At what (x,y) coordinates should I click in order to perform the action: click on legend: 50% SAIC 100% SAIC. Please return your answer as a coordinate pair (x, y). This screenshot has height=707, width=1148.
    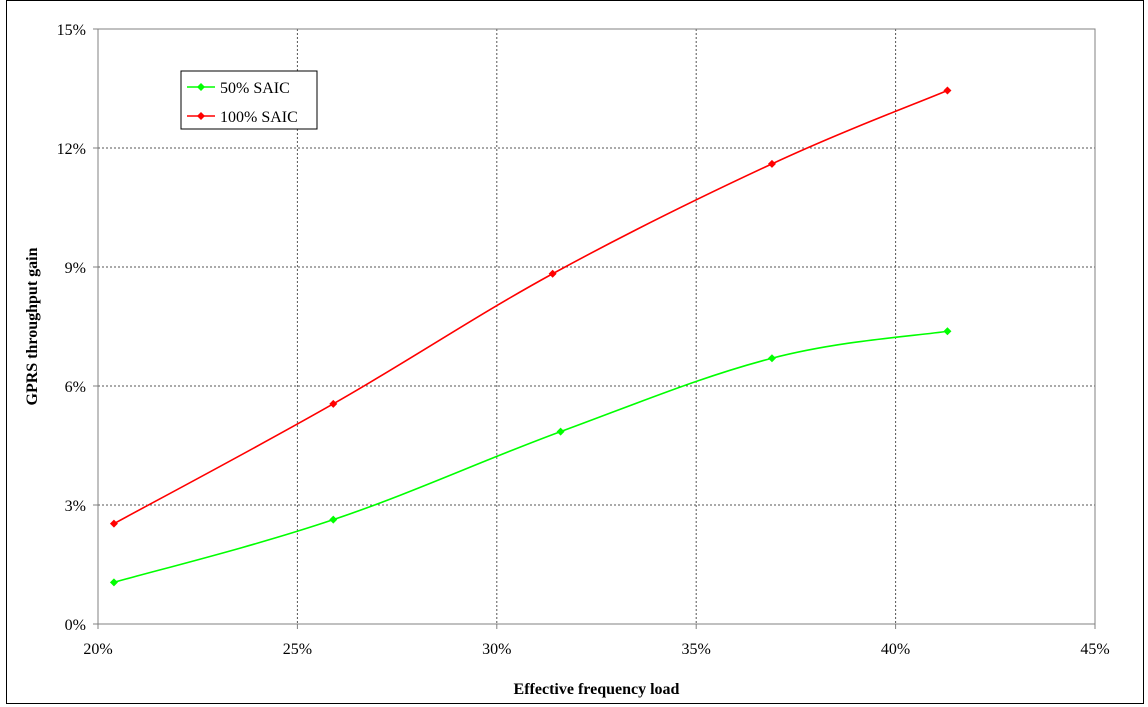
    Looking at the image, I should click on (249, 100).